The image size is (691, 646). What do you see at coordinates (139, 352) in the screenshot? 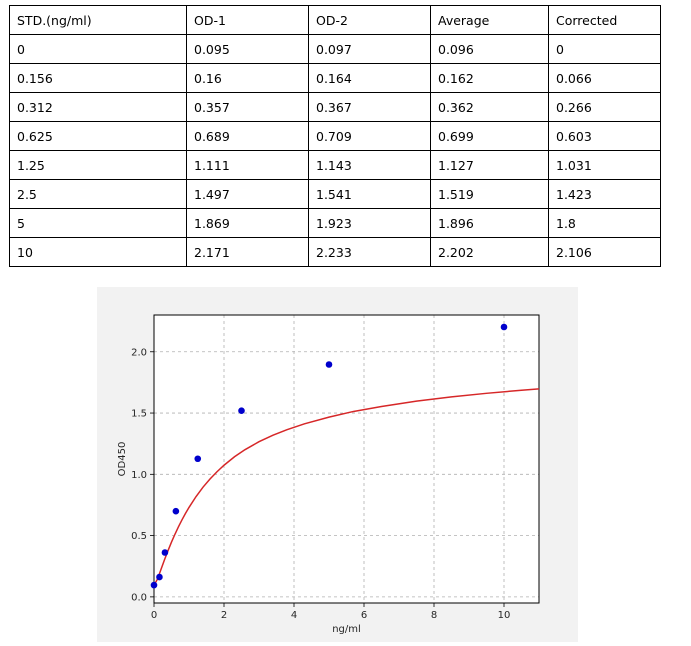
I see `y-tick-label: 2.0` at bounding box center [139, 352].